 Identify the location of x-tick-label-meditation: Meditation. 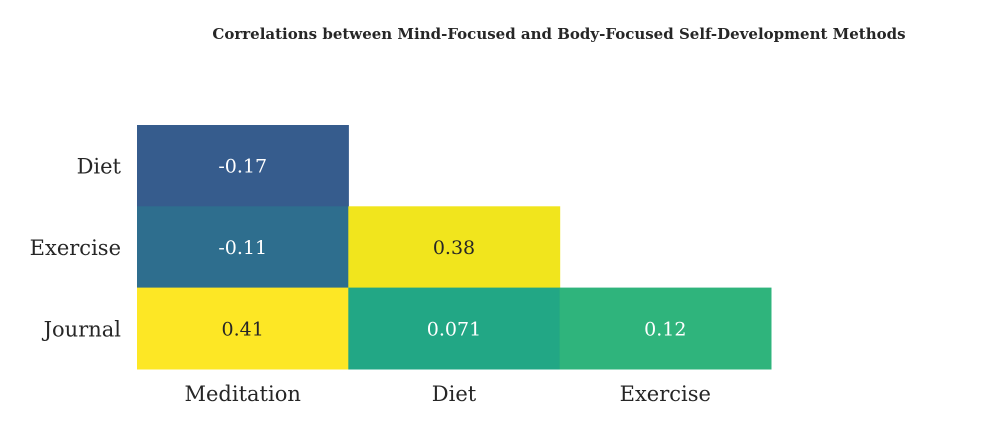
(243, 394).